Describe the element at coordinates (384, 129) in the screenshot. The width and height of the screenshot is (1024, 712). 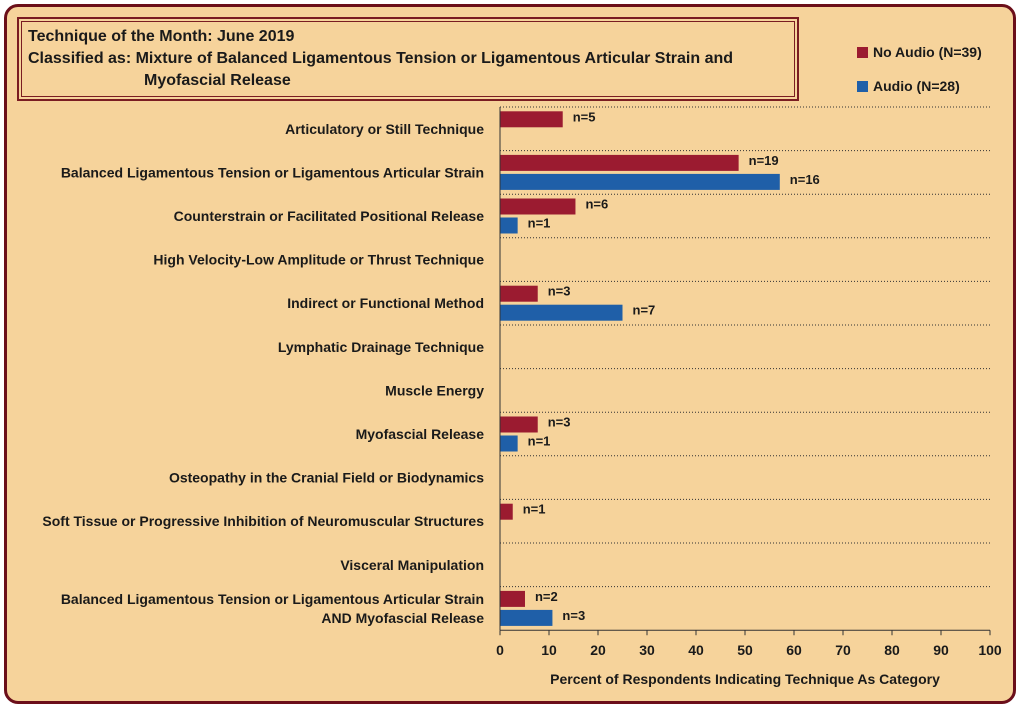
I see `category-label: Articulatory or Still Technique` at that location.